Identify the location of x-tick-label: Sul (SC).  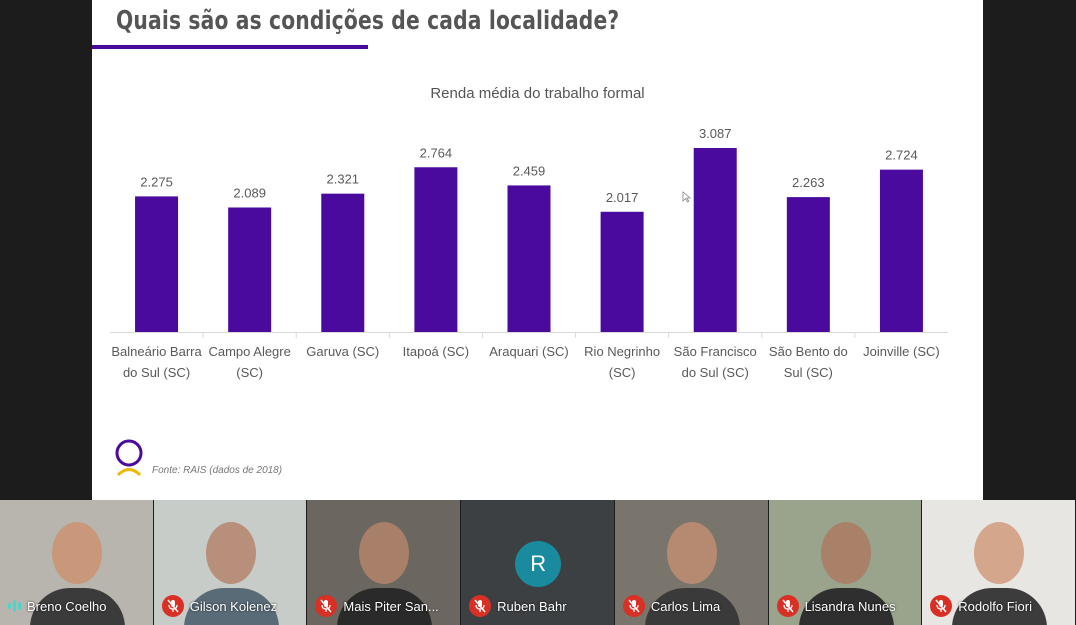
(808, 372).